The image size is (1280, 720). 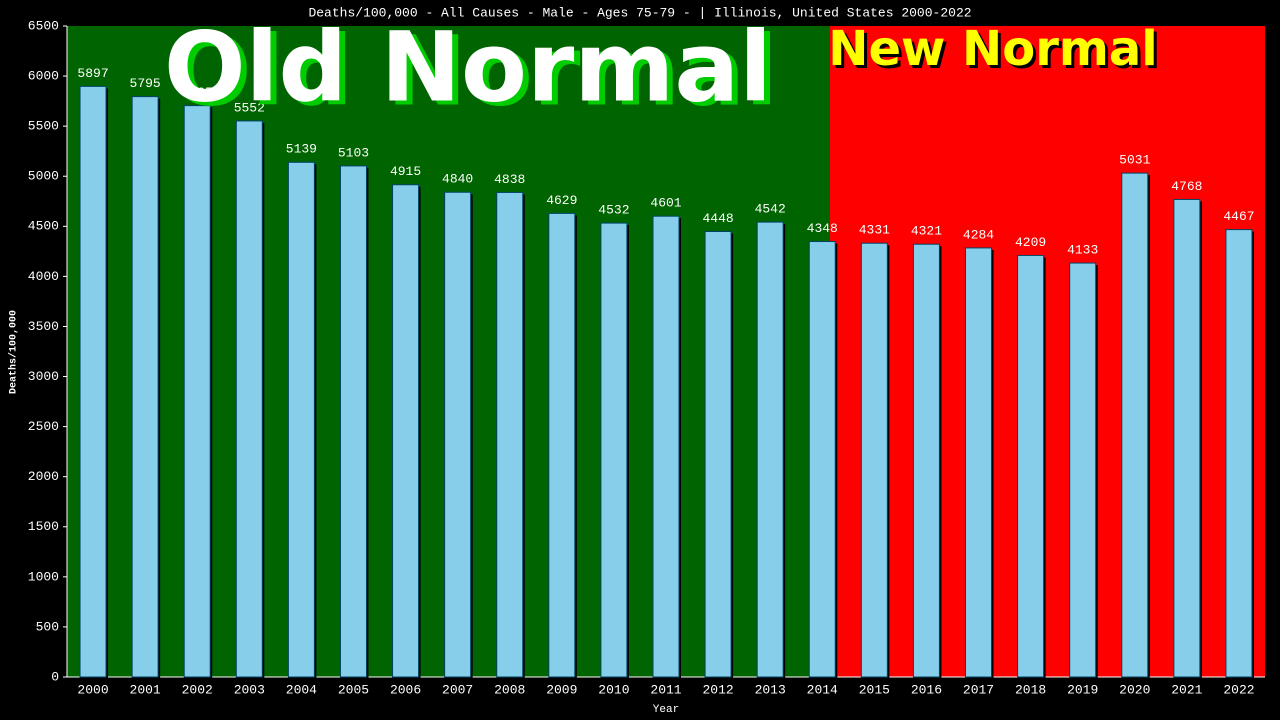 I want to click on value-label: 5897, so click(x=92, y=73).